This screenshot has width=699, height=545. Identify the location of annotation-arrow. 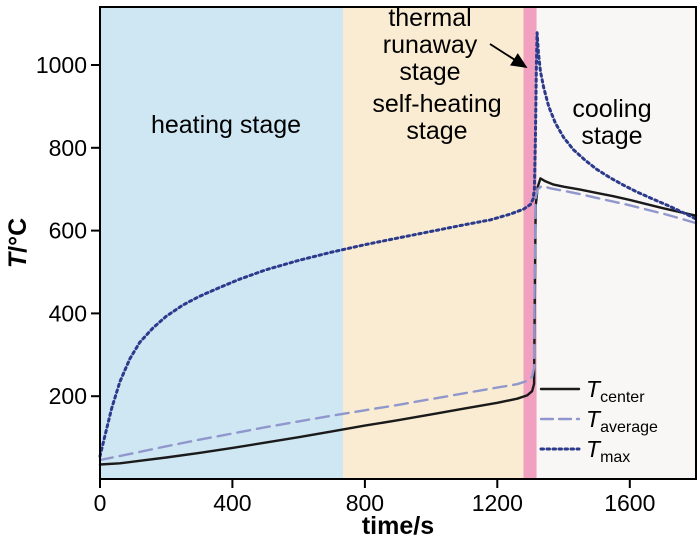
(508, 55).